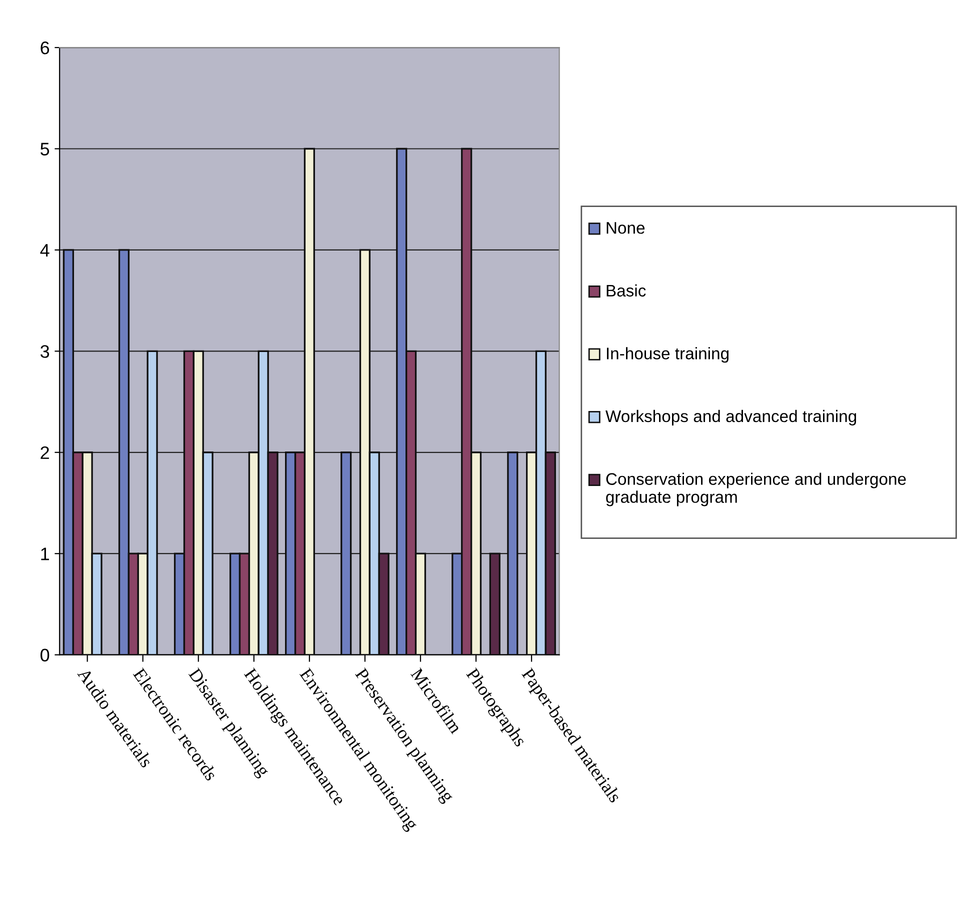  What do you see at coordinates (626, 290) in the screenshot?
I see `legend-label: Basic` at bounding box center [626, 290].